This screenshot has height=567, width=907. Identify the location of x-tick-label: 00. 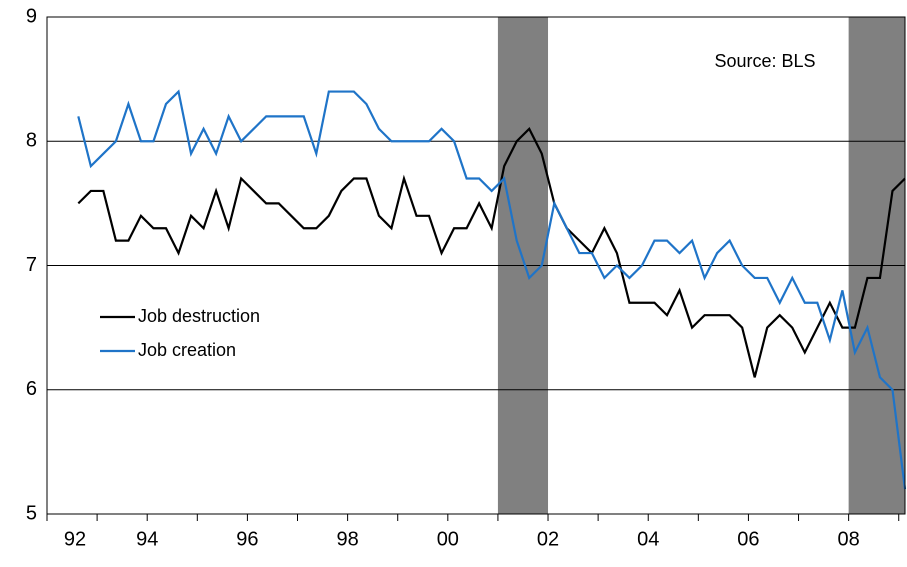
(448, 539).